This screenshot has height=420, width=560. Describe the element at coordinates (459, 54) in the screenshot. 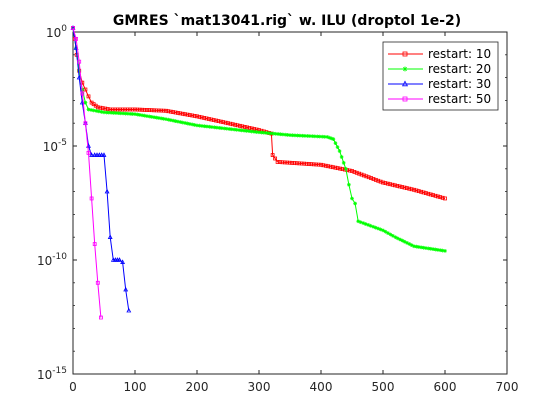

I see `legend-label: restart: 10` at that location.